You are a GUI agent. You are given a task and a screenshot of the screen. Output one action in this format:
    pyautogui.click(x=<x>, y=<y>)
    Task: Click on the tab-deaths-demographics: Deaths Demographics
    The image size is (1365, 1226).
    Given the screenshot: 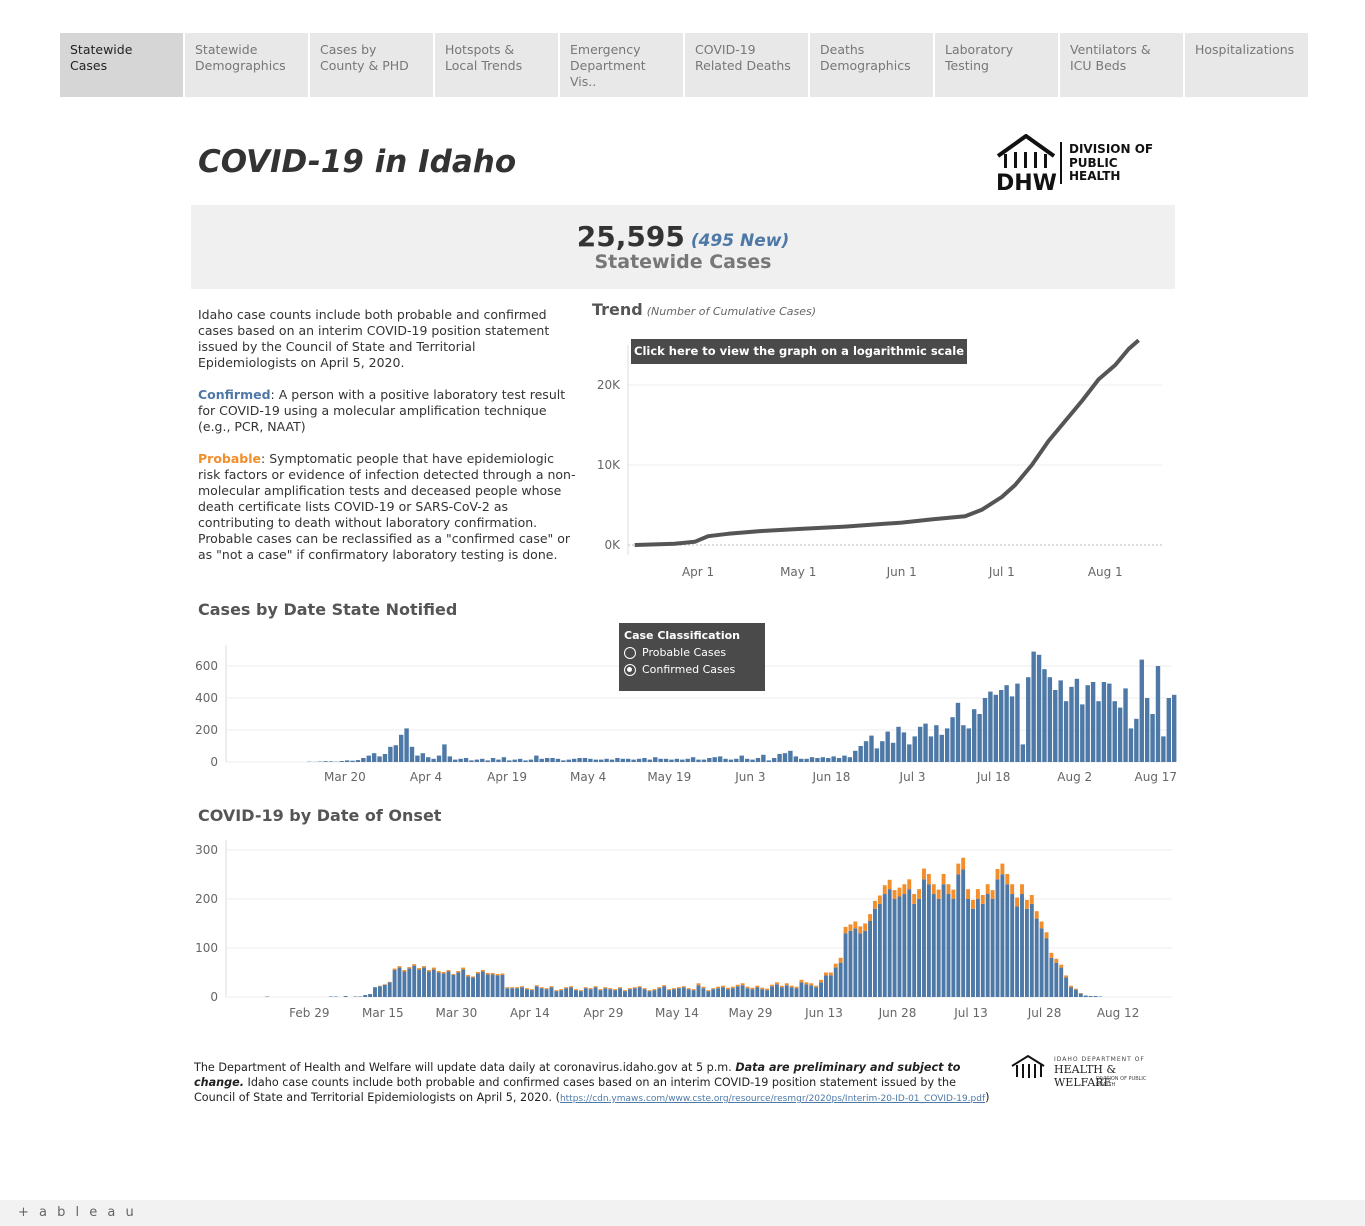 What is the action you would take?
    pyautogui.click(x=871, y=65)
    